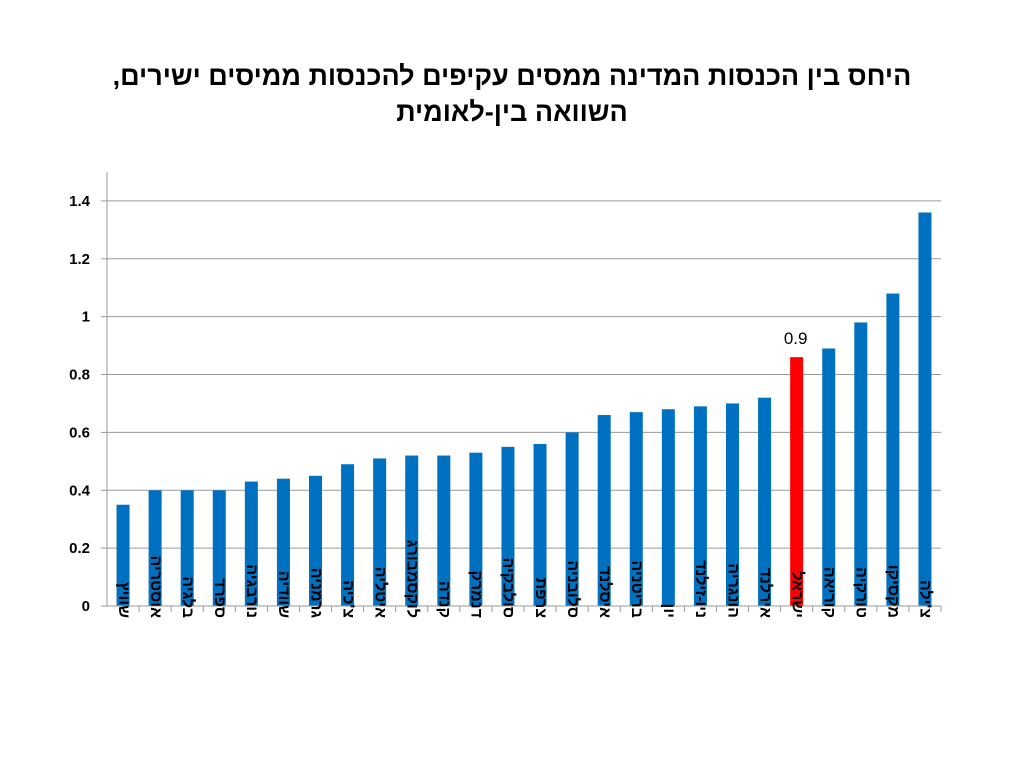  I want to click on x-tick-label: צ'ילה, so click(926, 599).